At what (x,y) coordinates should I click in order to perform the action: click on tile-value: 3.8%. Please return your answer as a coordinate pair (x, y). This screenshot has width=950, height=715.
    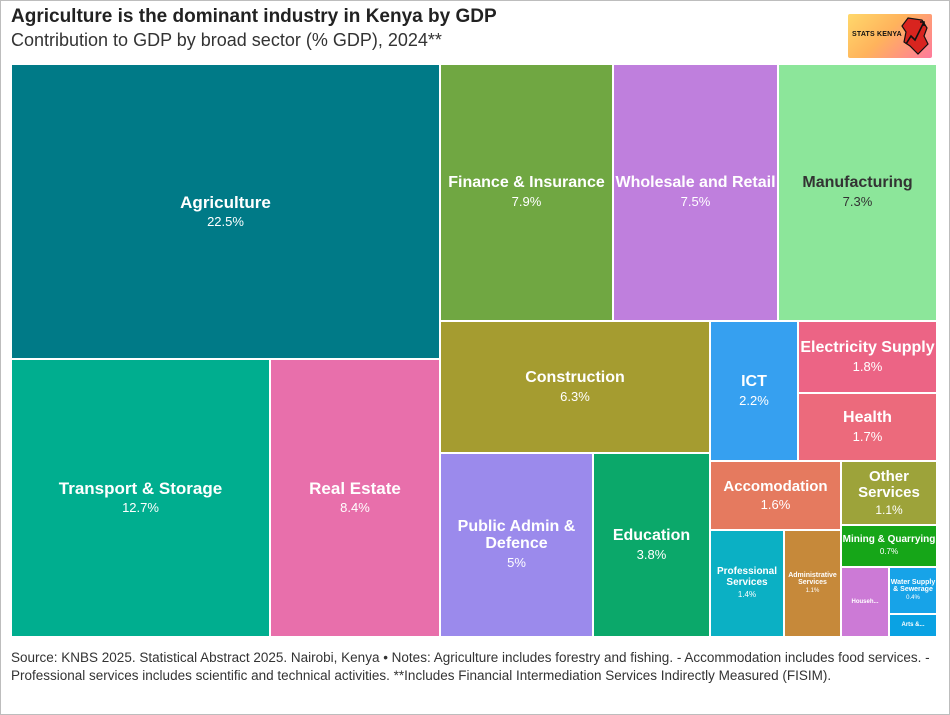
    Looking at the image, I should click on (651, 554).